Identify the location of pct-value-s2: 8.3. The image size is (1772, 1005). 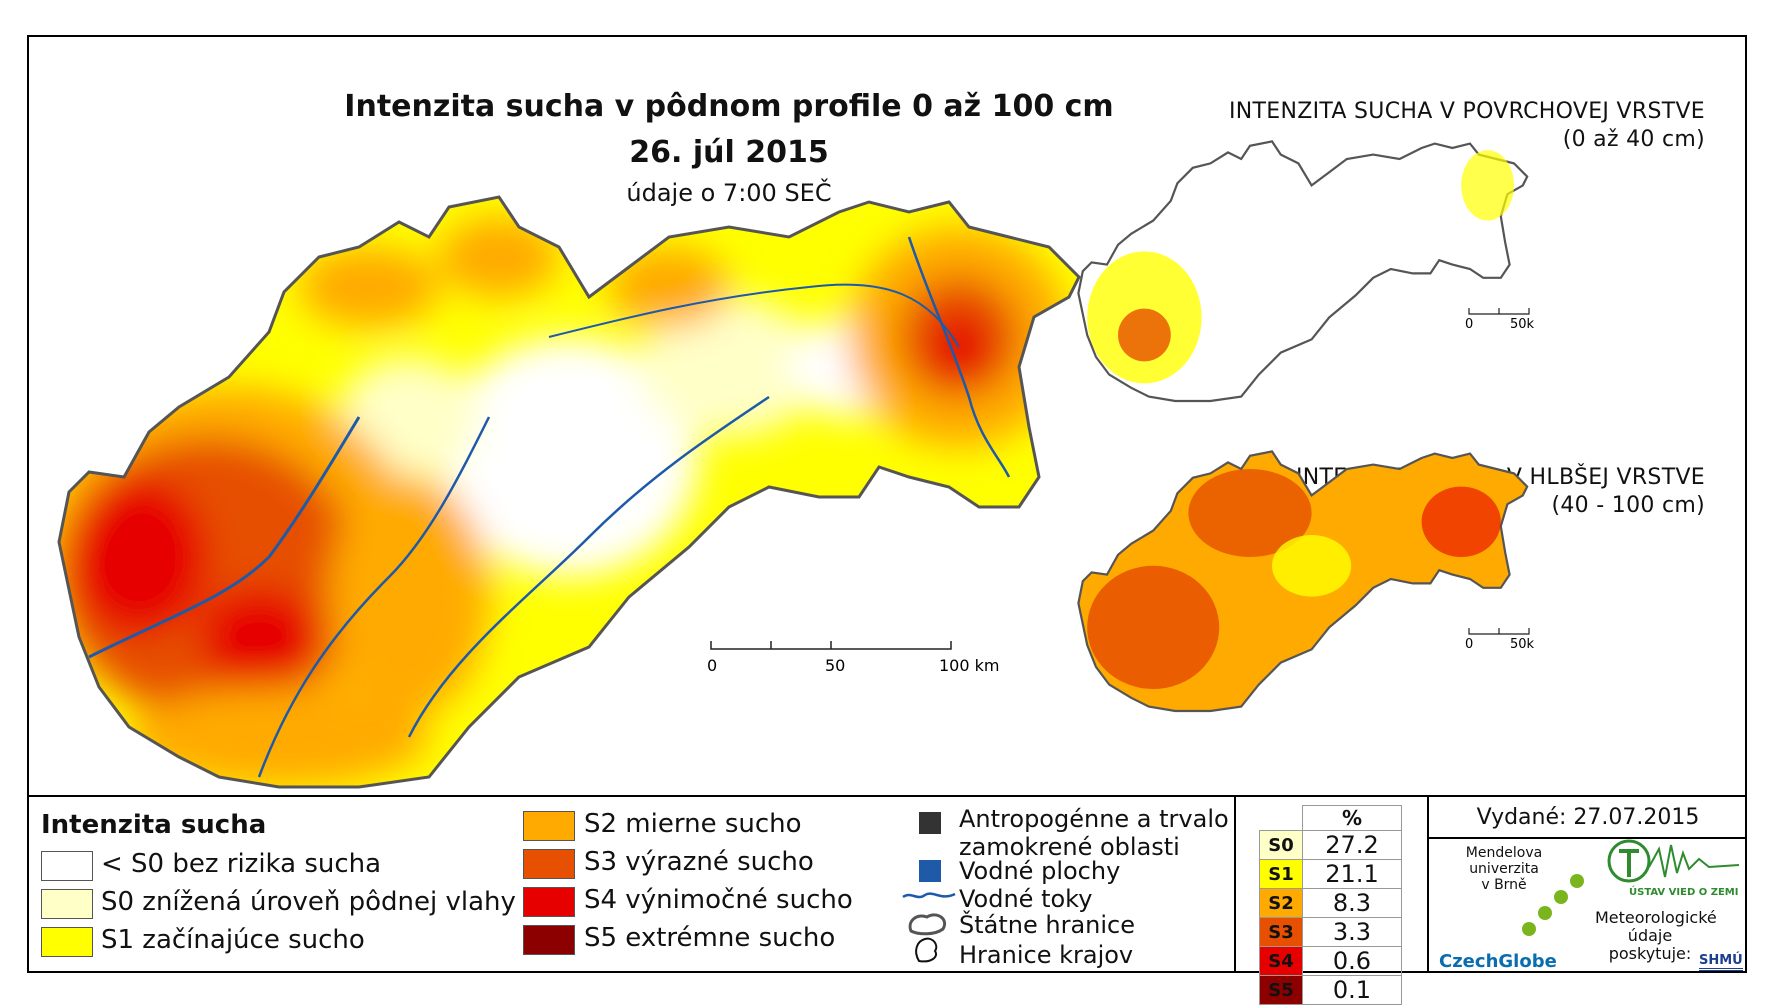
(1352, 903).